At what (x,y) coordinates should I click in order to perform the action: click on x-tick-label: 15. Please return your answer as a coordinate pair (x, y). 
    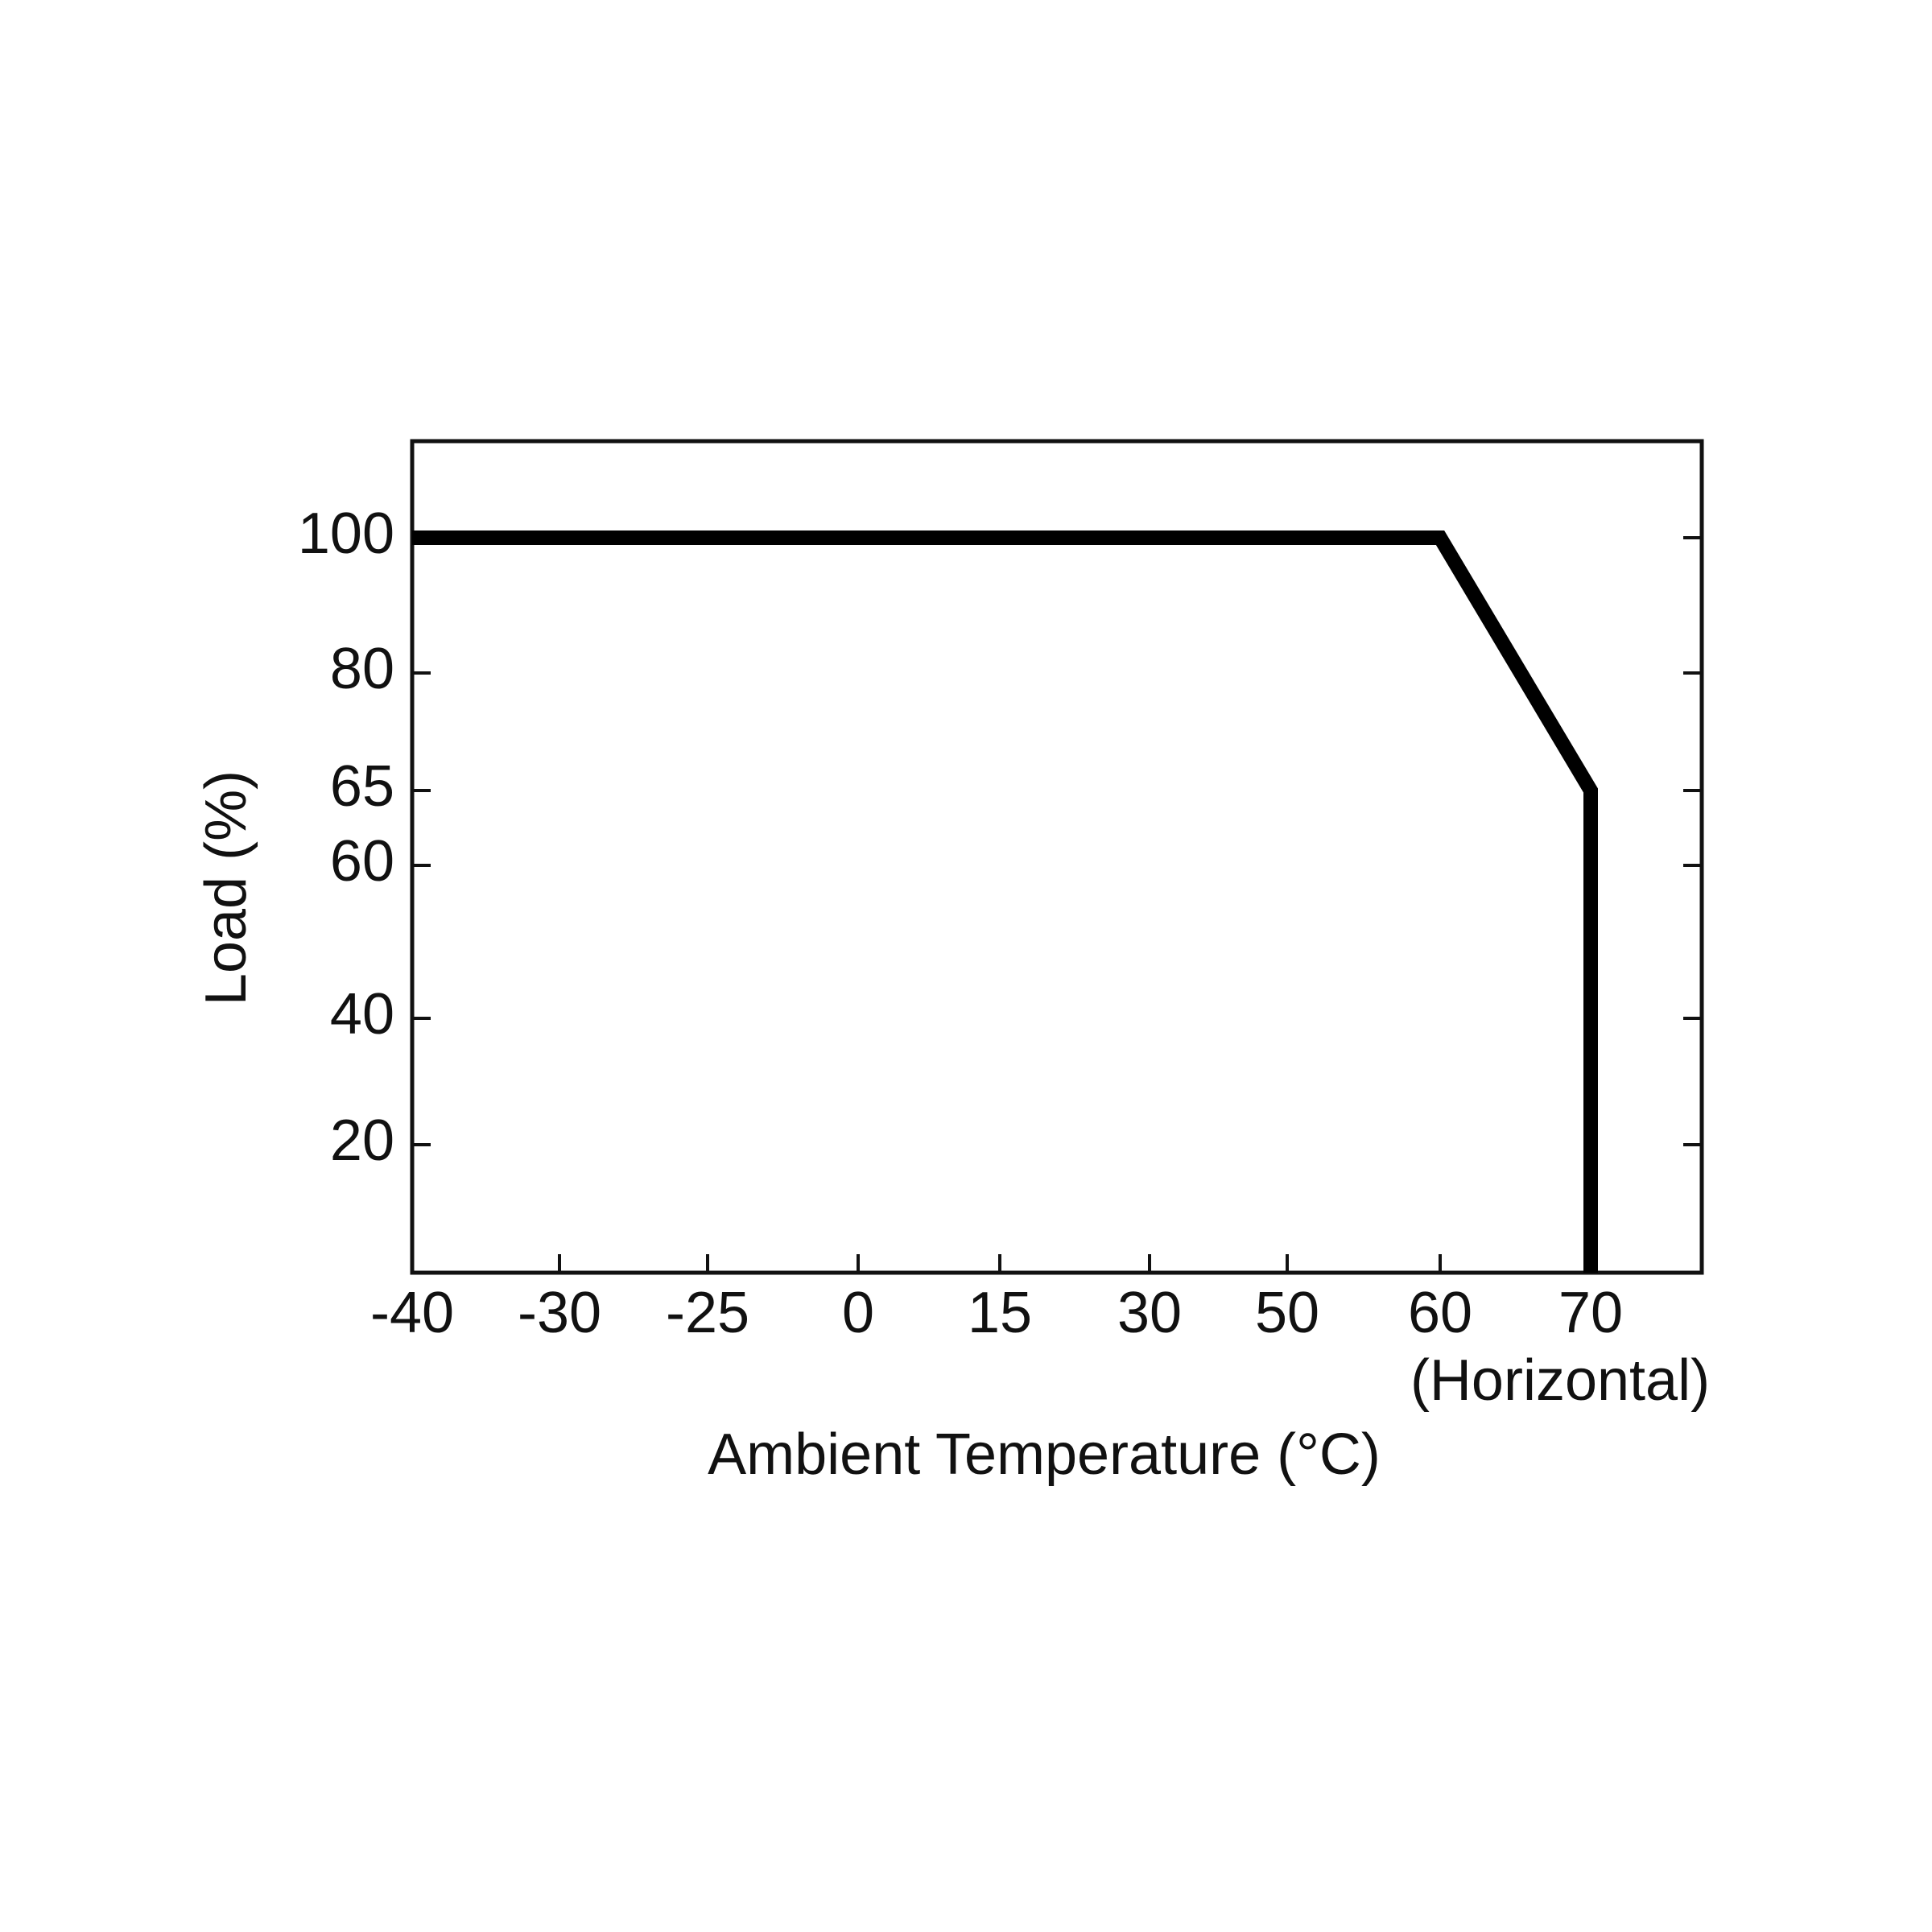
    Looking at the image, I should click on (1000, 1313).